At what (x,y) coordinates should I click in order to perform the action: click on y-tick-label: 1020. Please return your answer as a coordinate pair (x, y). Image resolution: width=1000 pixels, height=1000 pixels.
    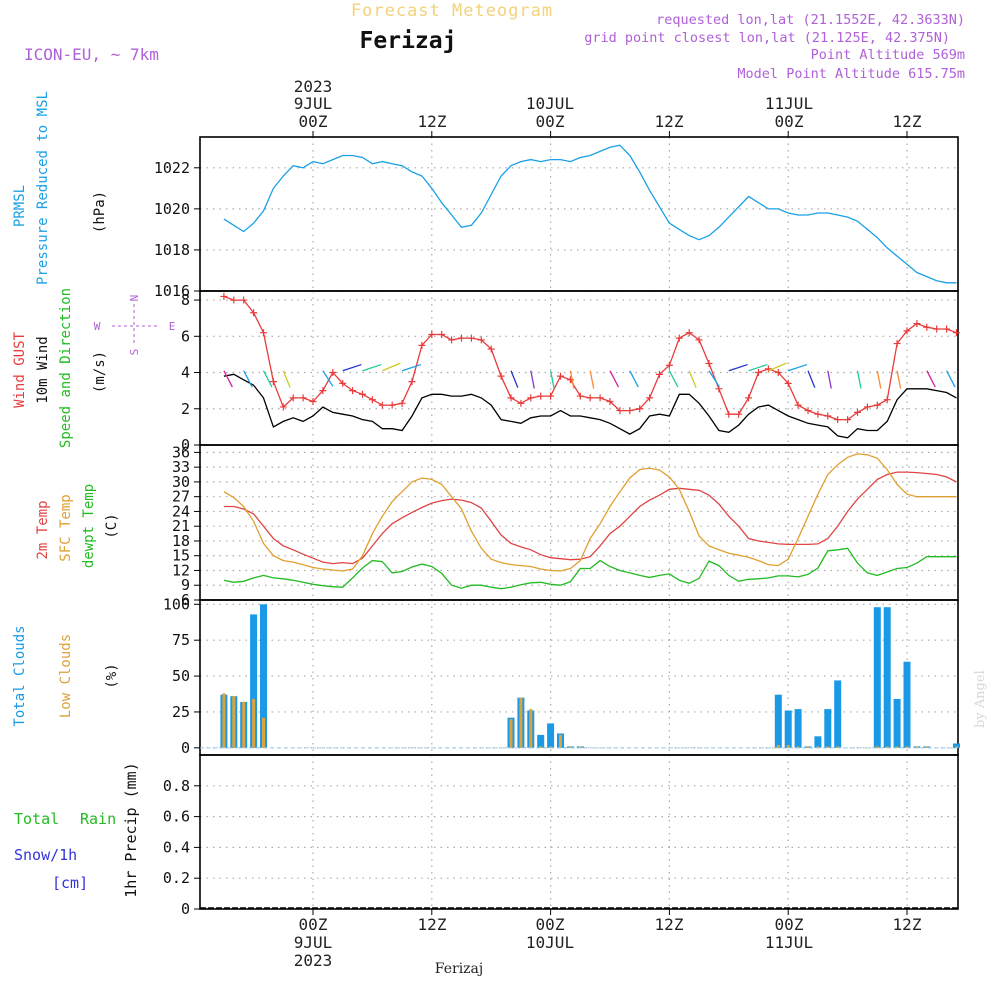
    Looking at the image, I should click on (172, 209).